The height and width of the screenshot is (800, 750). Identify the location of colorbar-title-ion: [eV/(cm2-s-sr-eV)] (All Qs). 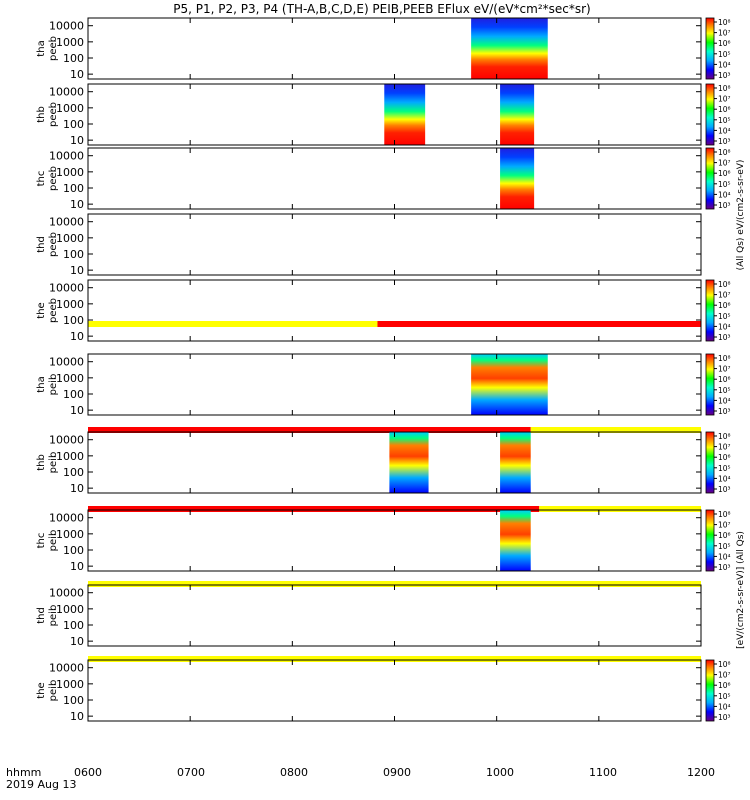
(741, 590).